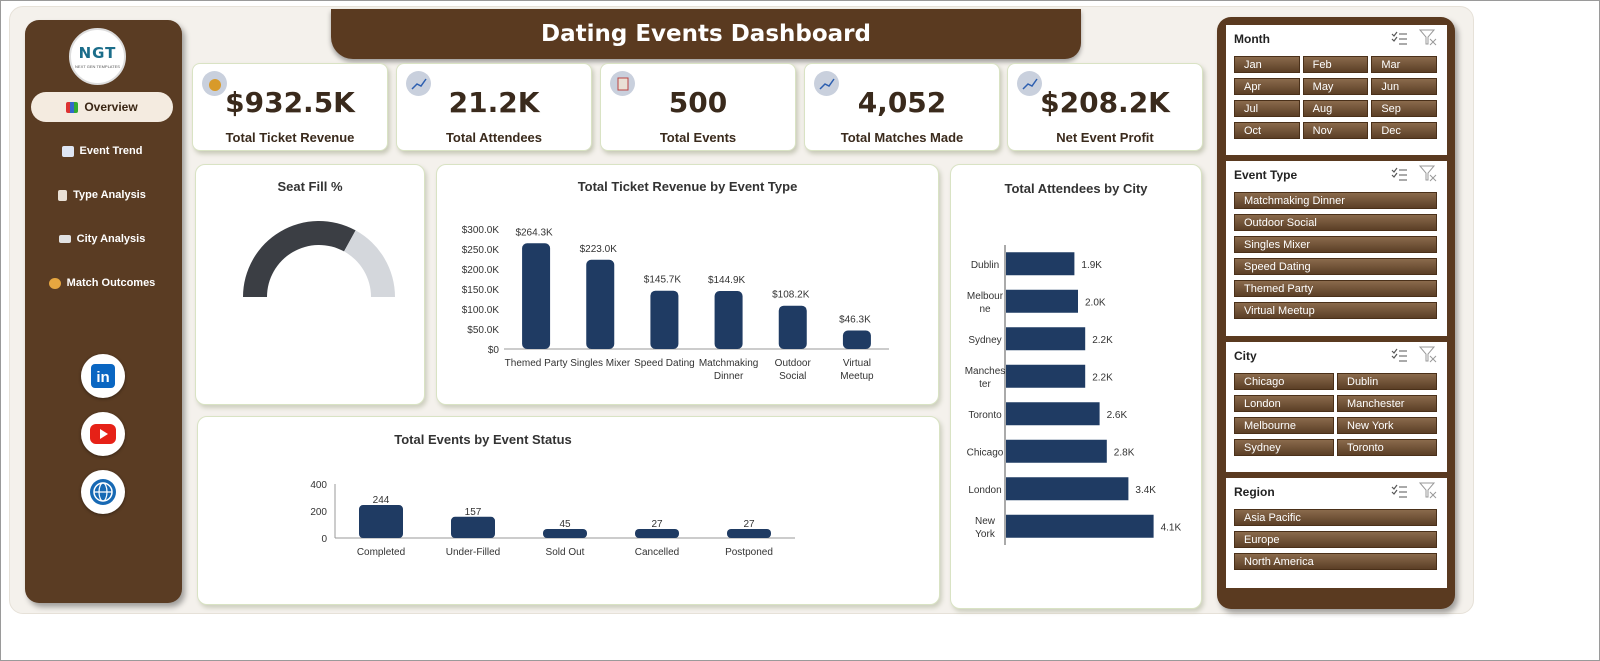 Image resolution: width=1600 pixels, height=661 pixels. I want to click on chart-title: Seat Fill %, so click(310, 186).